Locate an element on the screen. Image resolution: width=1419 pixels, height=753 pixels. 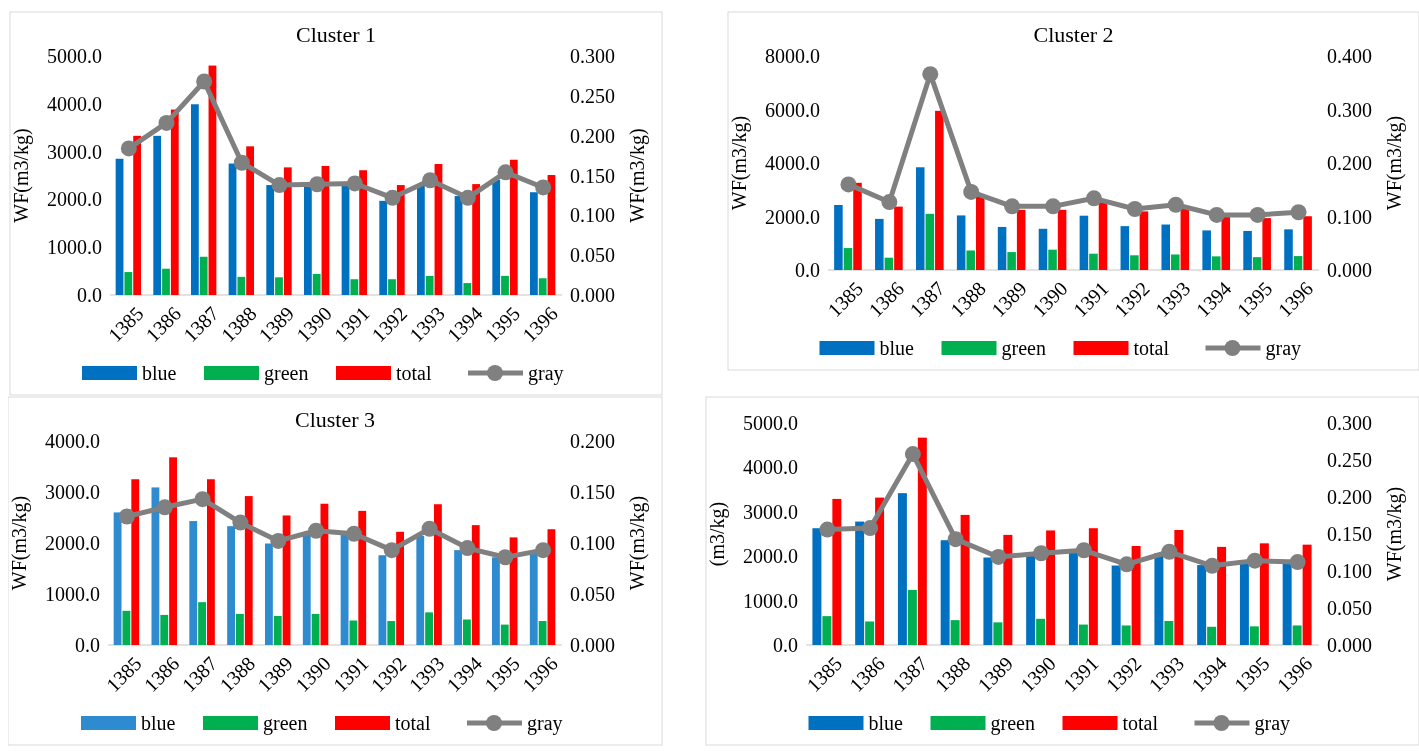
y2-tick-label: 0.300 is located at coordinates (592, 56).